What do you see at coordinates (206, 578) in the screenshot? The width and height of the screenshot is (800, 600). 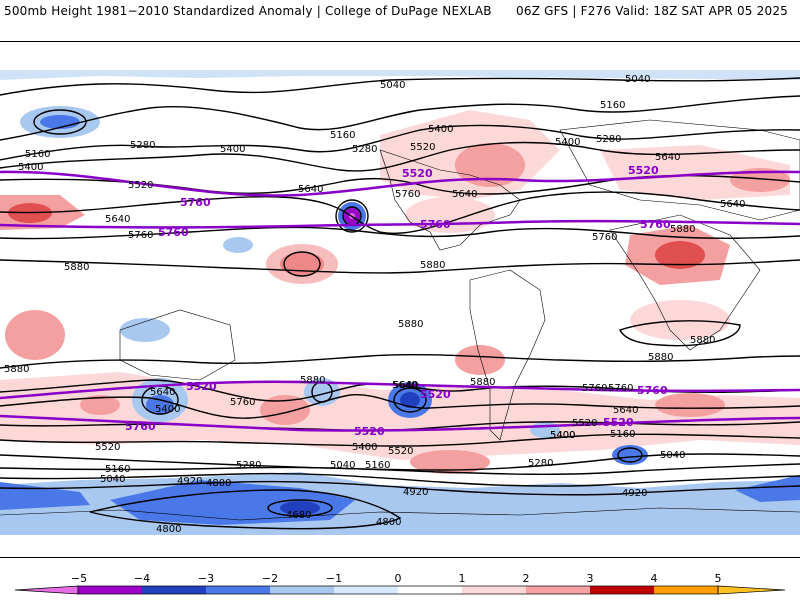 I see `colorbar-tick: −3` at bounding box center [206, 578].